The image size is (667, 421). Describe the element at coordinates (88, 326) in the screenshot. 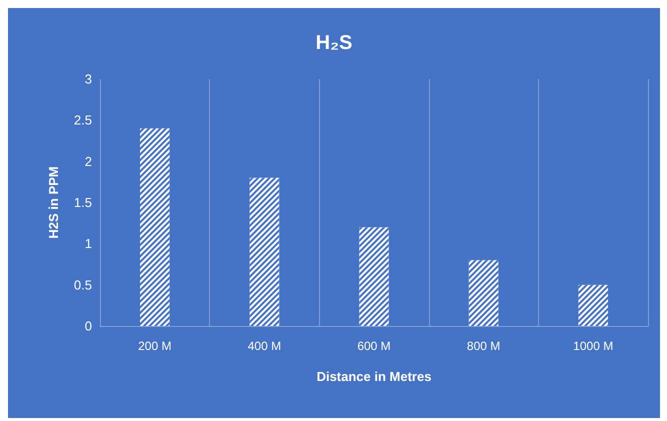

I see `y-tick-label: 0` at that location.